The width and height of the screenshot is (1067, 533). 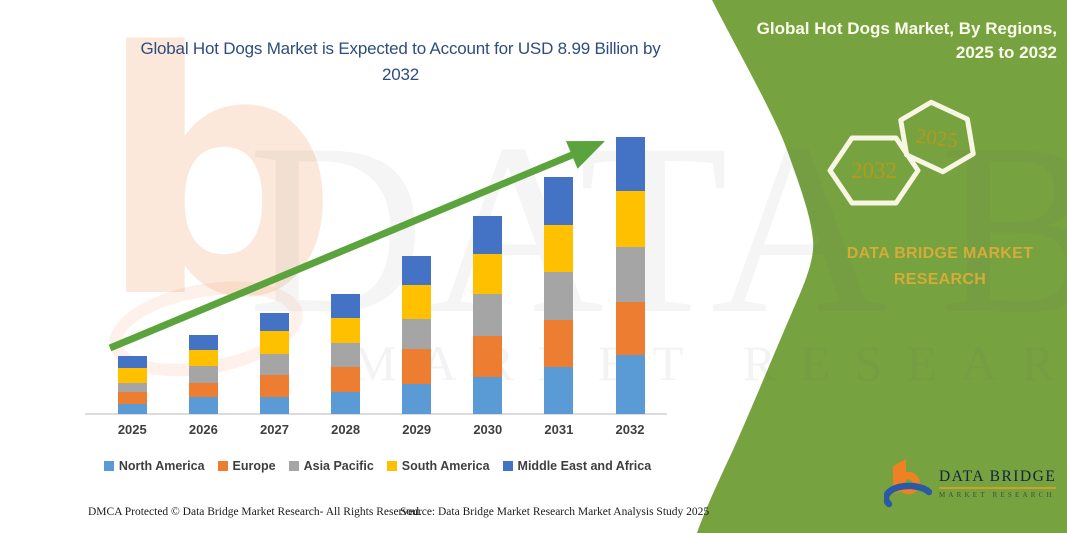 I want to click on bar-column-2025, so click(x=132, y=384).